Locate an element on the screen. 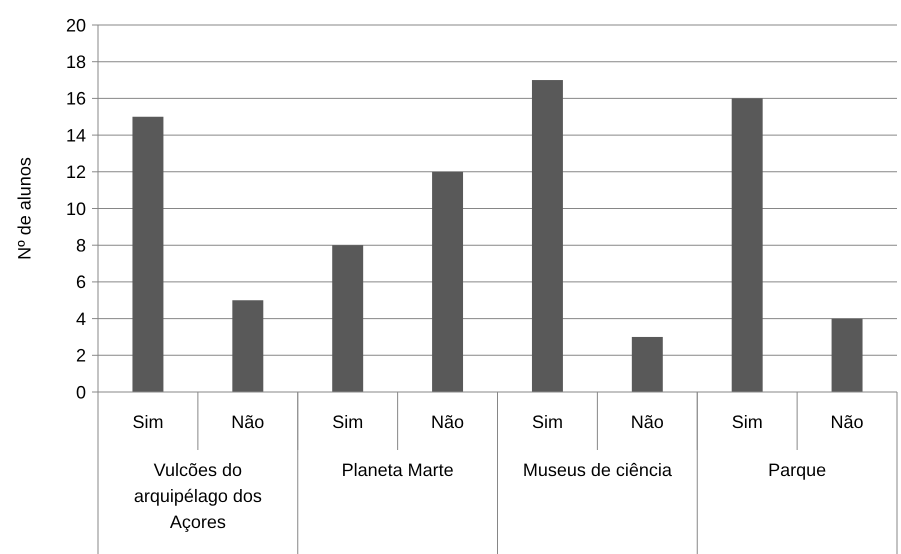  text: Planeta Marte is located at coordinates (398, 470).